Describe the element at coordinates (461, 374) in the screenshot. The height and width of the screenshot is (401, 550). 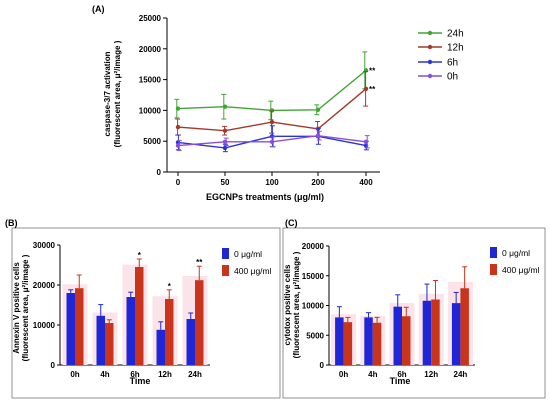
I see `panel-c-x-tick-label: 24h` at that location.